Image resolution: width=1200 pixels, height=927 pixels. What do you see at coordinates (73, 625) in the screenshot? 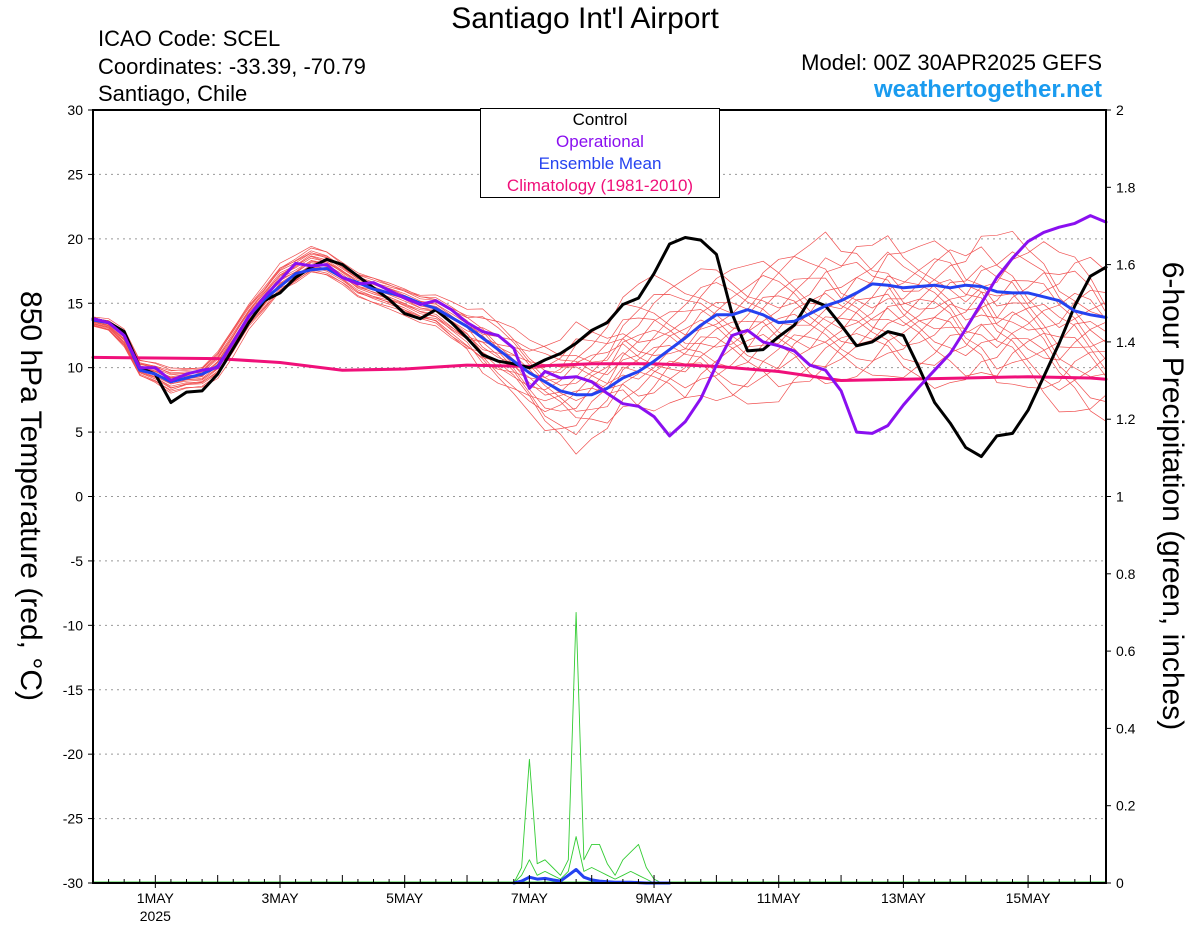
I see `y-tick-label: -10` at bounding box center [73, 625].